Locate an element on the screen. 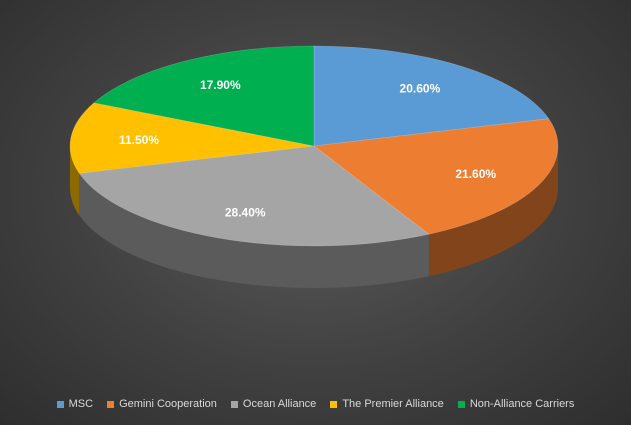  legend-swatch-gemini-cooperation is located at coordinates (111, 404).